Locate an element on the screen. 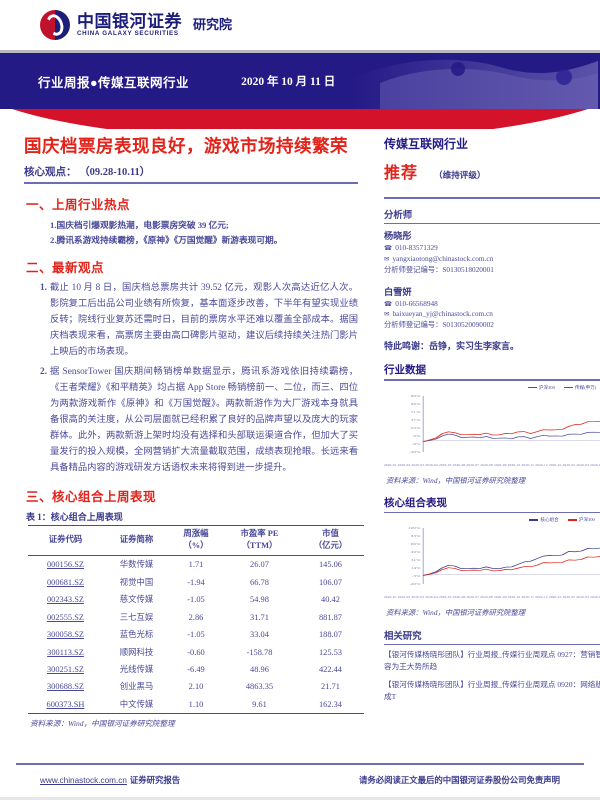 The width and height of the screenshot is (600, 800). cell-weekly-change: 1.10 is located at coordinates (196, 705).